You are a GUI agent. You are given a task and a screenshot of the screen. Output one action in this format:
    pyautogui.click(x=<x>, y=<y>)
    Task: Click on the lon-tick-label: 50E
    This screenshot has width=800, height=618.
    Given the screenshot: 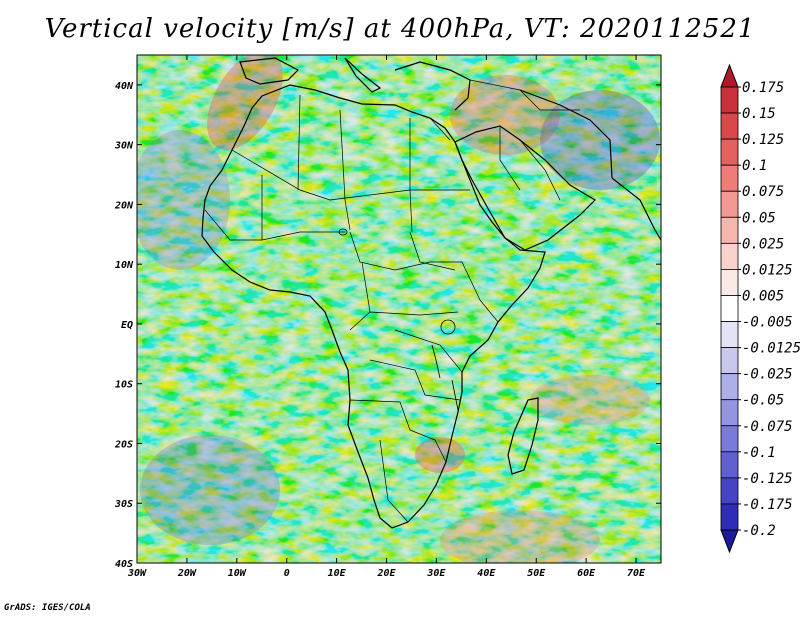 What is the action you would take?
    pyautogui.click(x=536, y=573)
    